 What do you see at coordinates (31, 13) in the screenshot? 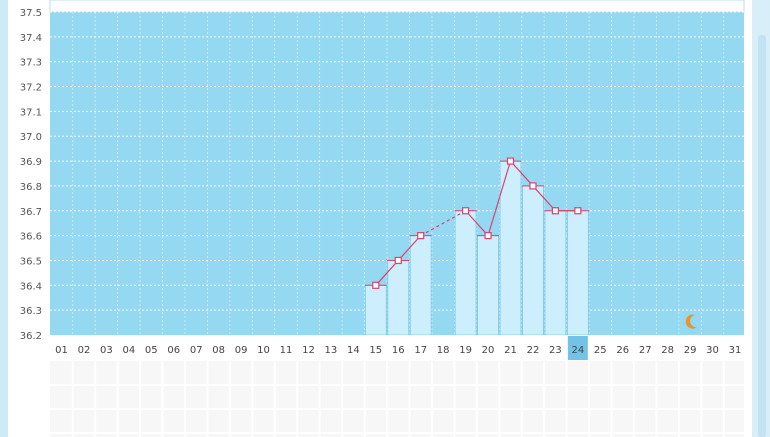
I see `y-tick-label: 37.5` at bounding box center [31, 13].